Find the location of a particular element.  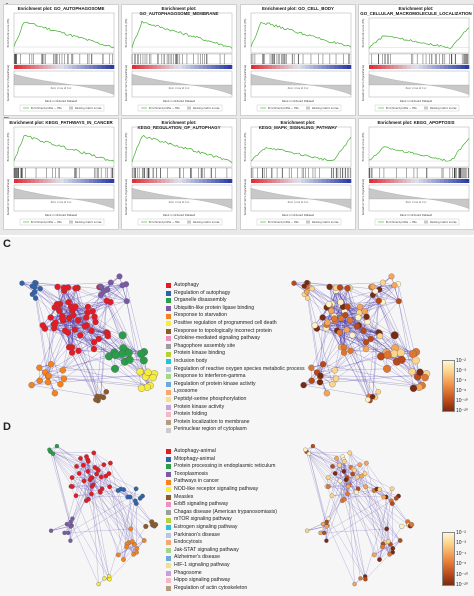

legend-item: Parkinson's disease is located at coordinates (221, 536).